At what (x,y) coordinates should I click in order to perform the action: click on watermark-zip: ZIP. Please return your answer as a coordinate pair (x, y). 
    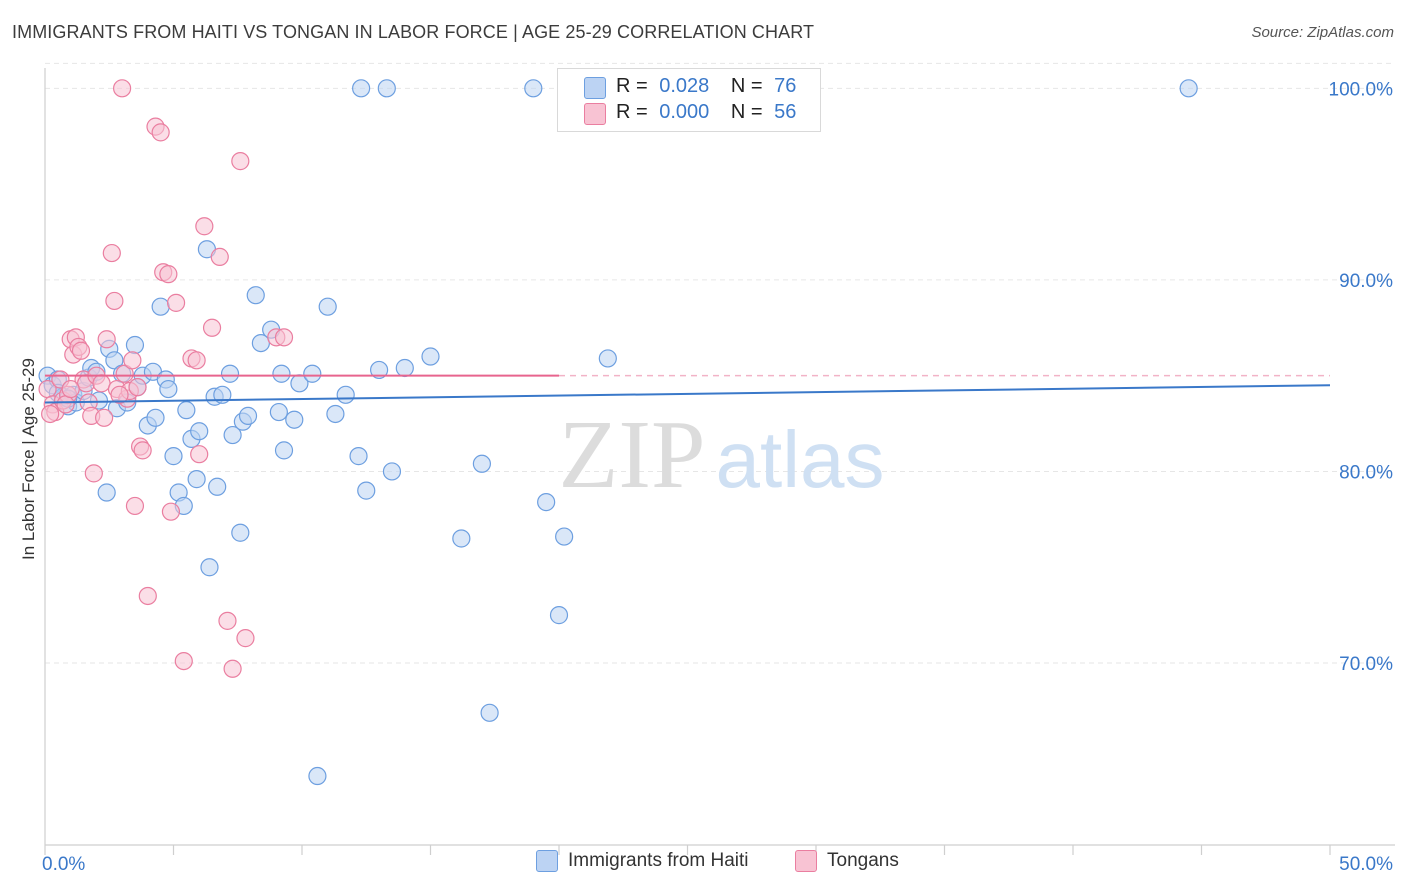
    Looking at the image, I should click on (632, 455).